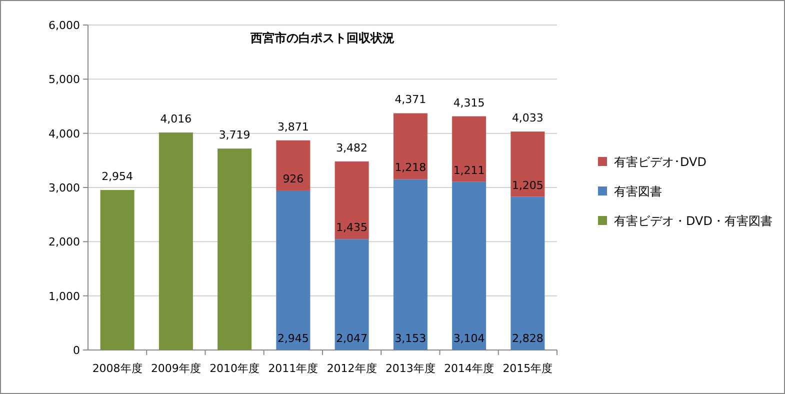 This screenshot has width=785, height=394. Describe the element at coordinates (235, 368) in the screenshot. I see `x-tick-label: 2010年度` at that location.